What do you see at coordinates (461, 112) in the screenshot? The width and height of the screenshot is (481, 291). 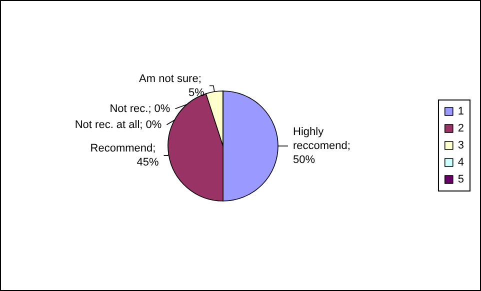 I see `legend-label: 1` at bounding box center [461, 112].